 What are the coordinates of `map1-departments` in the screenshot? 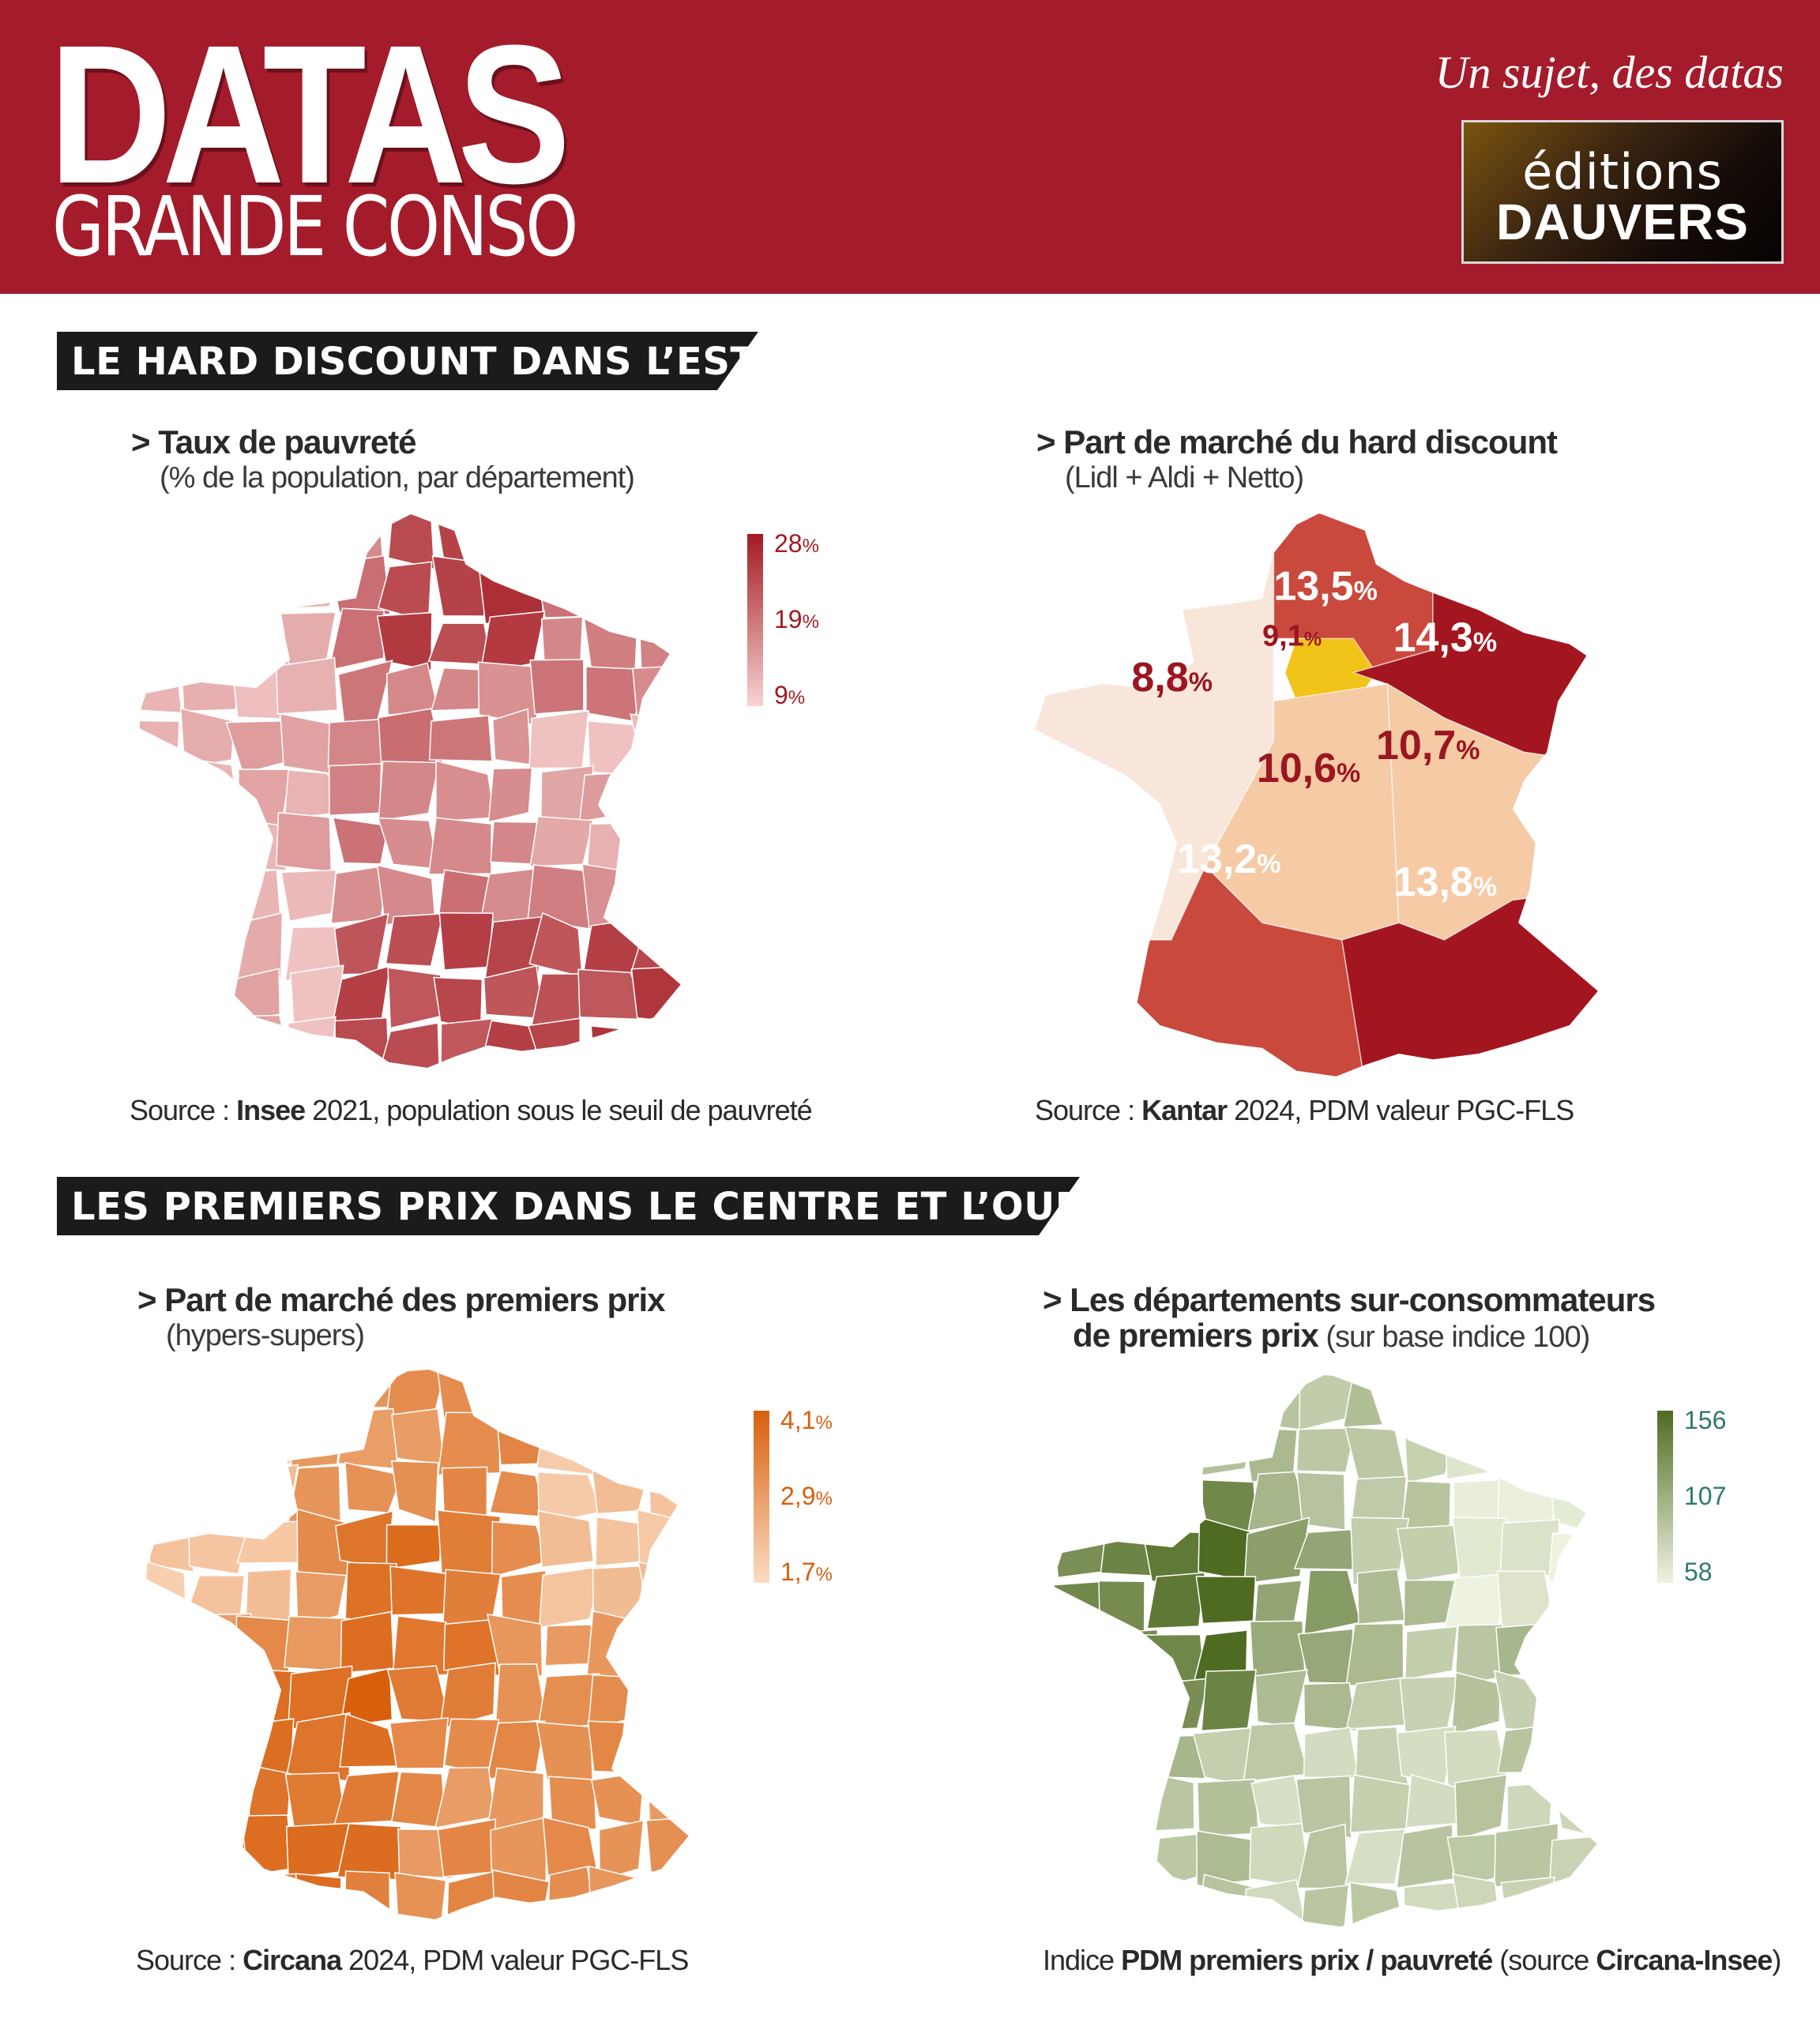 It's located at (408, 791).